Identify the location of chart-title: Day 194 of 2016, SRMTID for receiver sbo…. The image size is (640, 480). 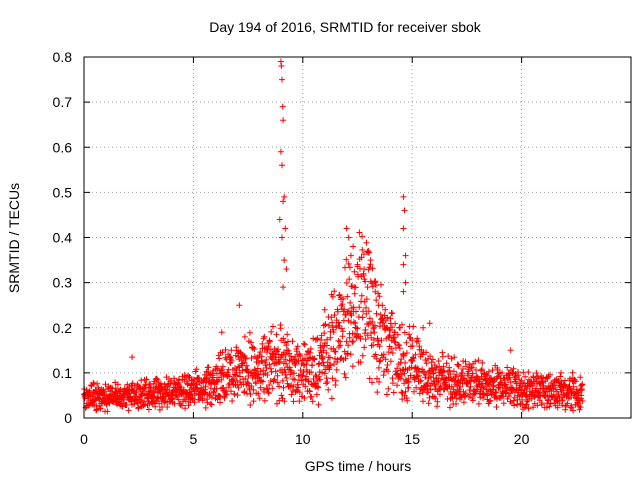
(345, 27).